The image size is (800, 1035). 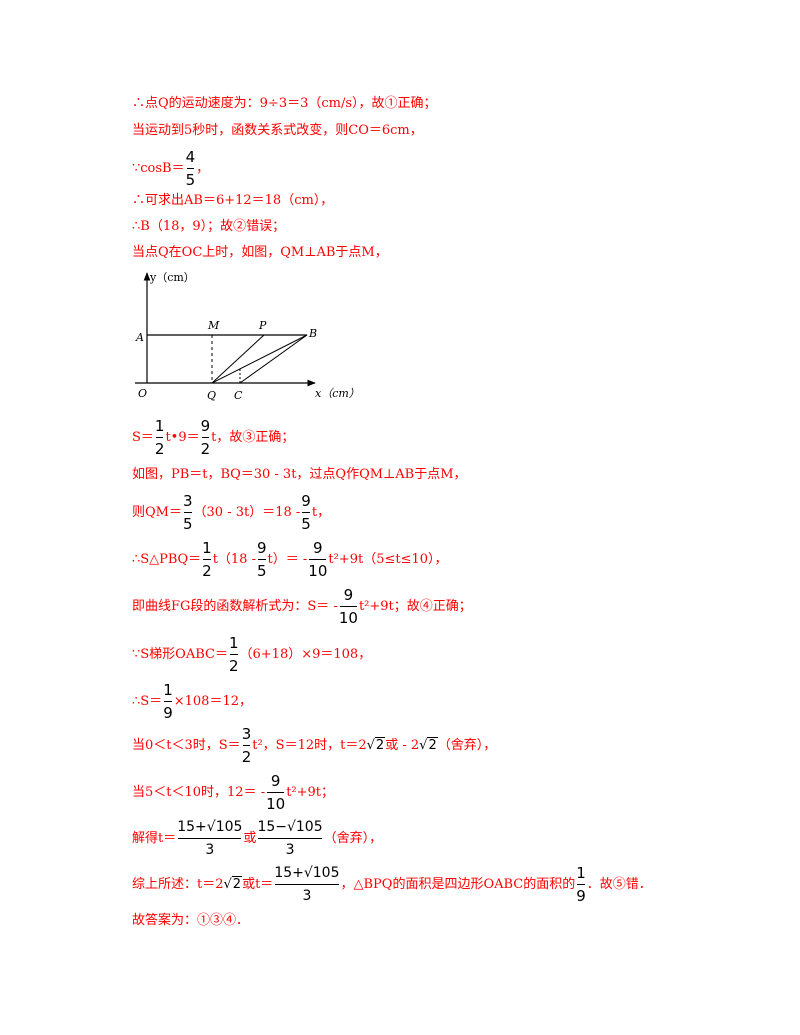 I want to click on line-14: 当0＜t＜3时，S＝ 3 2 t²，S＝12时，t＝2√2或 - 2√2（舍弃），, so click(x=314, y=745).